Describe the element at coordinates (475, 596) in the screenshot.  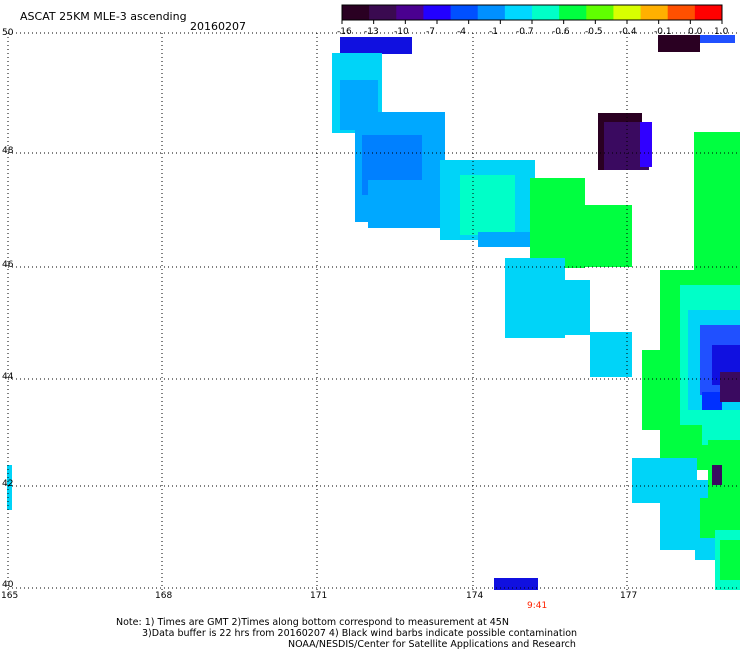
I see `lon-label: 174` at that location.